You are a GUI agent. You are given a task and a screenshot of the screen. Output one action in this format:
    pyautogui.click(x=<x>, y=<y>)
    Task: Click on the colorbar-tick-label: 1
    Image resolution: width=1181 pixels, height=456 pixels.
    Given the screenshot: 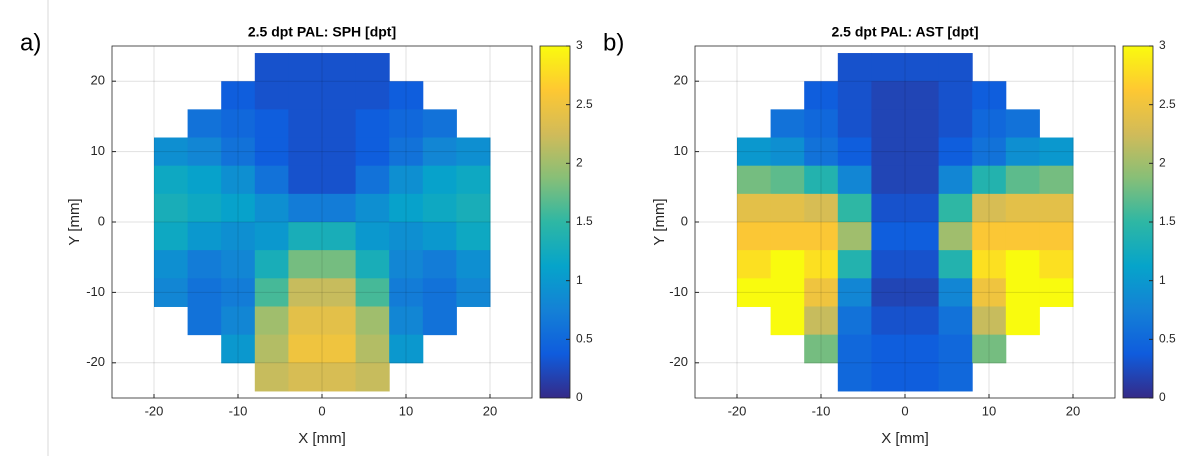 What is the action you would take?
    pyautogui.click(x=579, y=280)
    